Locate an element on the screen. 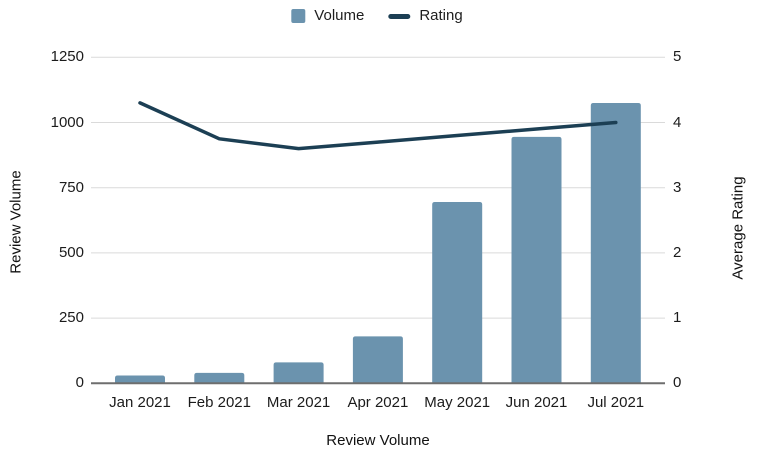  right-axis-tick-label: 0 is located at coordinates (677, 383).